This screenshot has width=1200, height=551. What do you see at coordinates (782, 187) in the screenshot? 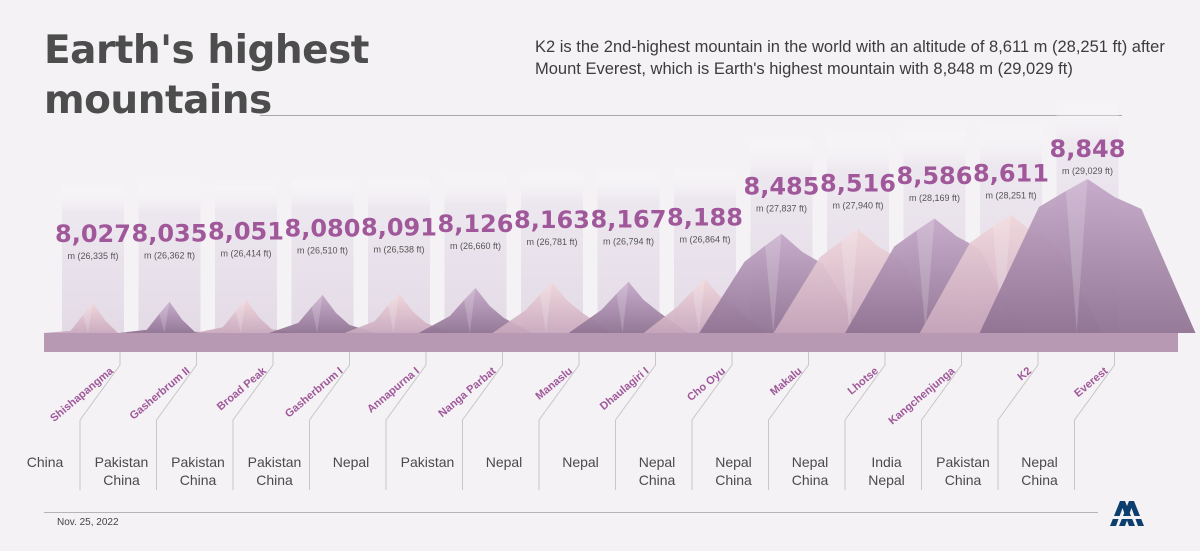
I see `value-label: 8,485` at bounding box center [782, 187].